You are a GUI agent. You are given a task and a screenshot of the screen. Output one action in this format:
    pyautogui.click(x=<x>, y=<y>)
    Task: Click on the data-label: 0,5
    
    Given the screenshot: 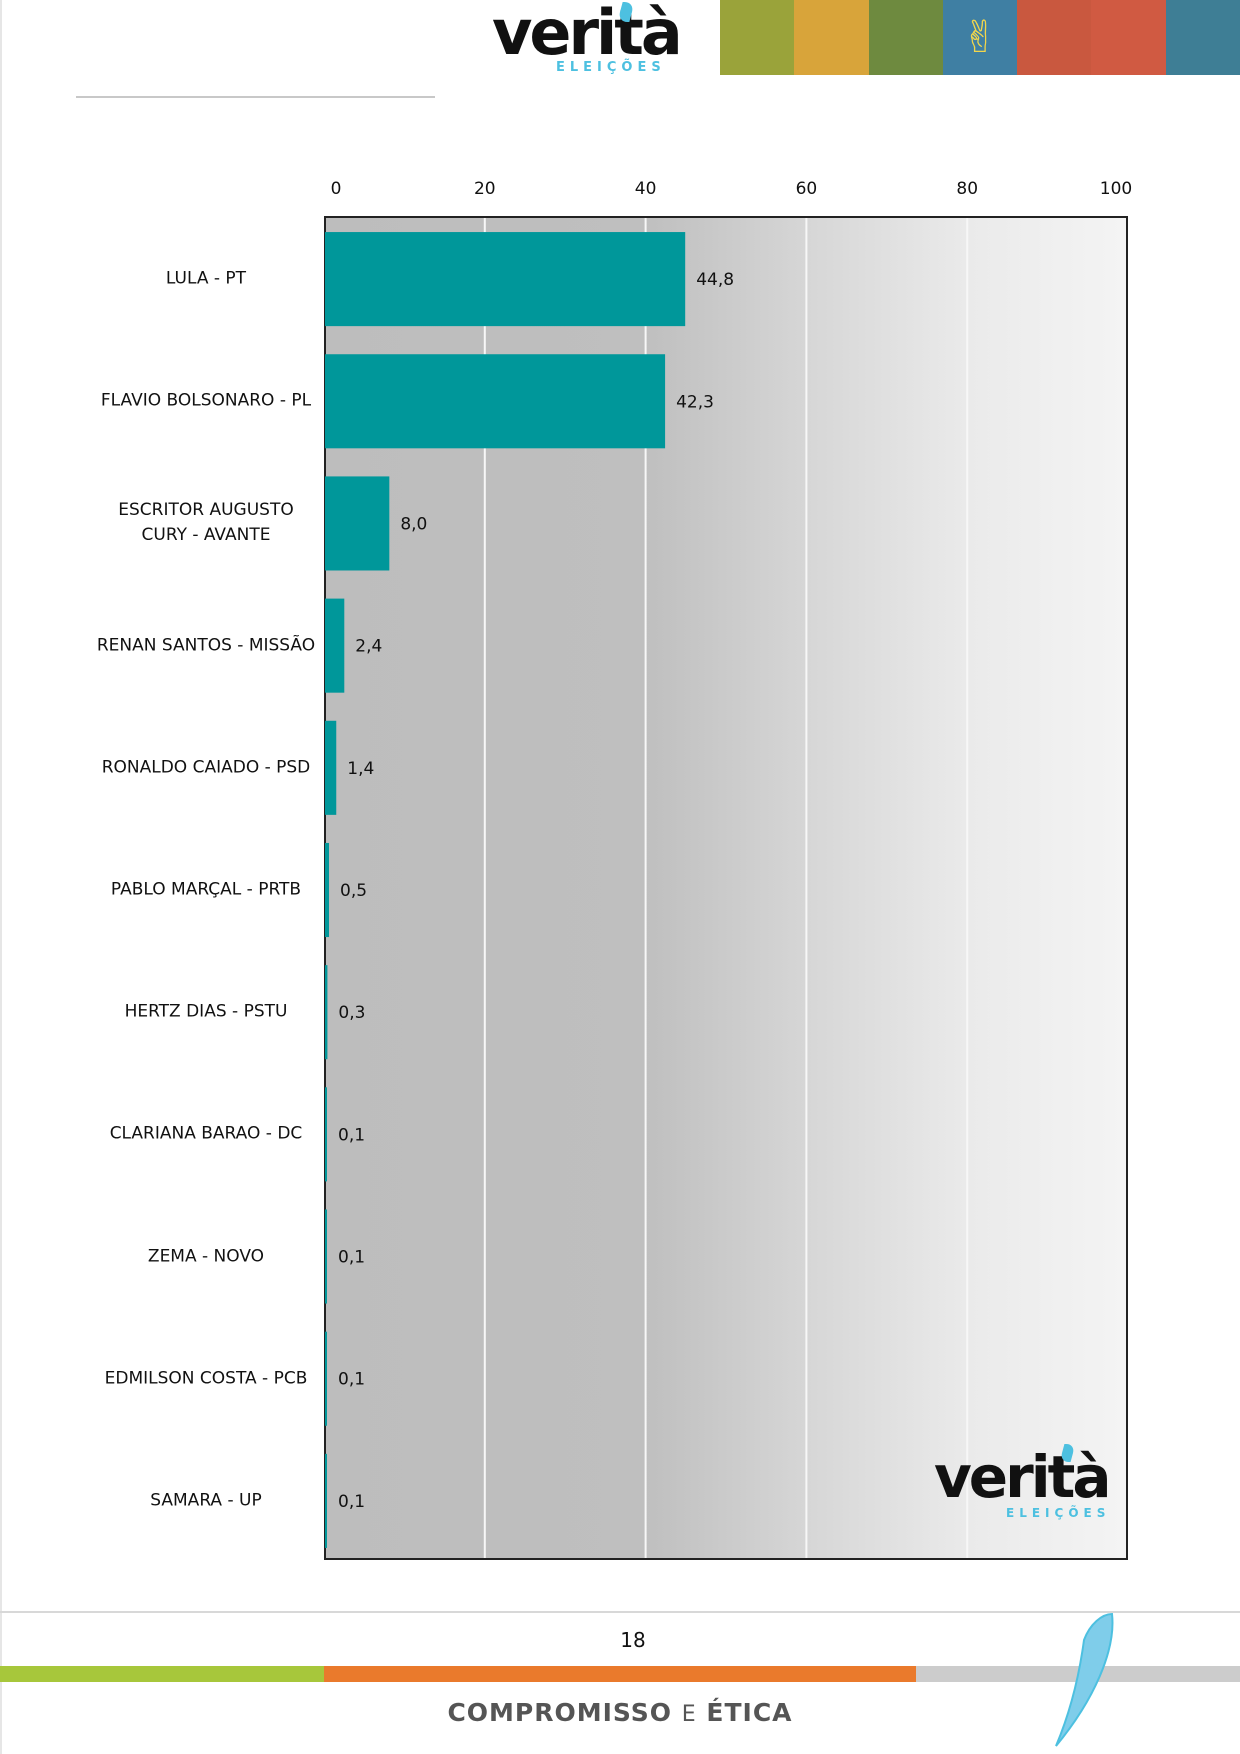 What is the action you would take?
    pyautogui.click(x=353, y=891)
    